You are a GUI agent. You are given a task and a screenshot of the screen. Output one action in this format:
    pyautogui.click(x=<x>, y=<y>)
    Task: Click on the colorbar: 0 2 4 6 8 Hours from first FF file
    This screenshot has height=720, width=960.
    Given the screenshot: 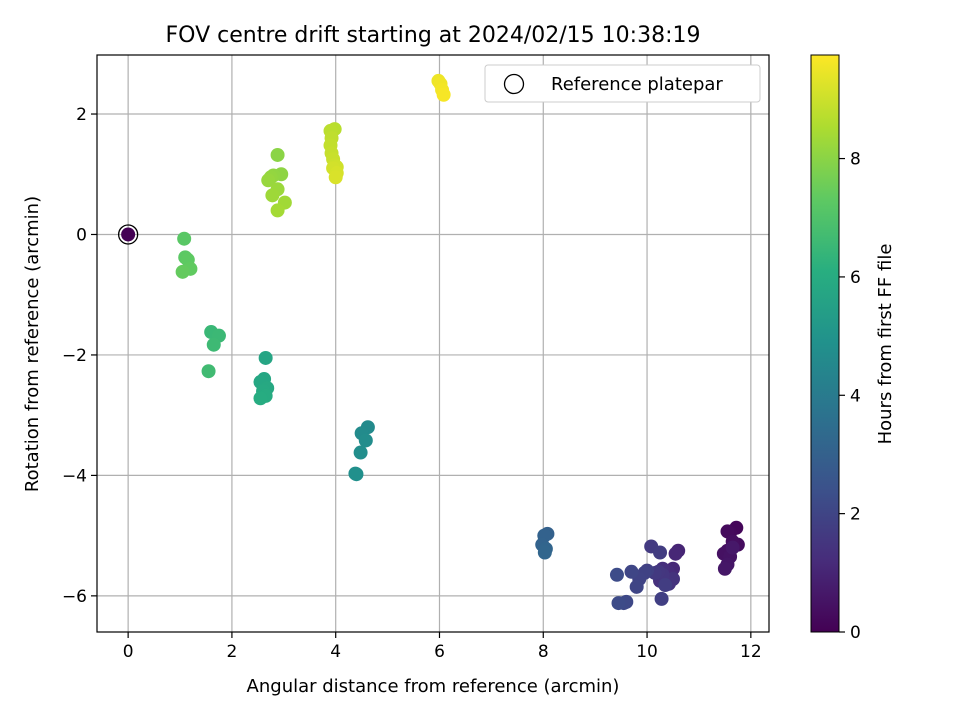 What is the action you would take?
    pyautogui.click(x=853, y=348)
    